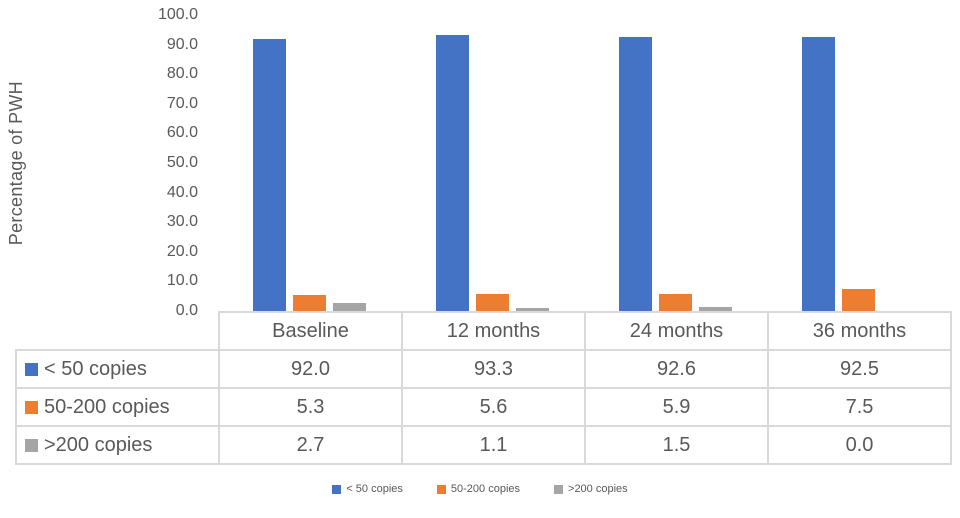 The height and width of the screenshot is (518, 960). I want to click on legend-label: 50-200 copies, so click(485, 489).